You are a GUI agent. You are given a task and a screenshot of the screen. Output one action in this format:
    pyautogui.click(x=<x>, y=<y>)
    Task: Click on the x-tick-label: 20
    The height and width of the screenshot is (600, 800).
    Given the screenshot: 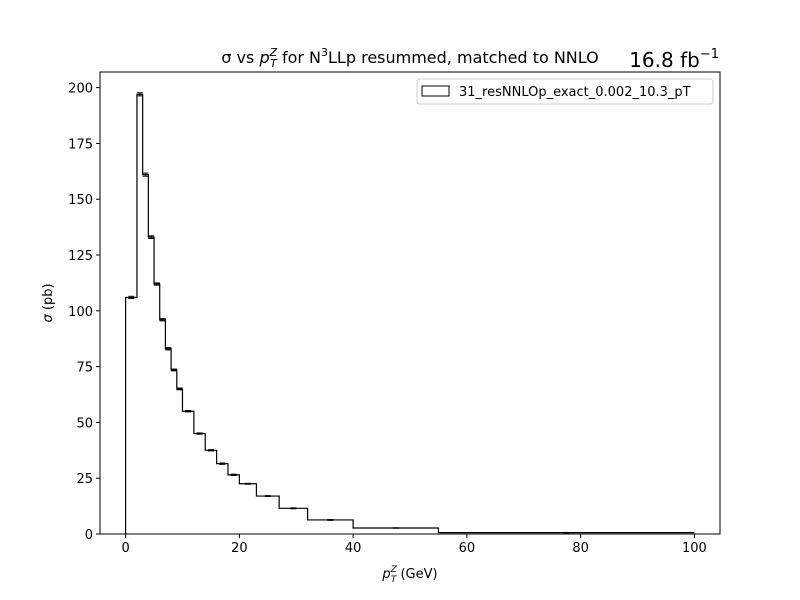 What is the action you would take?
    pyautogui.click(x=239, y=548)
    